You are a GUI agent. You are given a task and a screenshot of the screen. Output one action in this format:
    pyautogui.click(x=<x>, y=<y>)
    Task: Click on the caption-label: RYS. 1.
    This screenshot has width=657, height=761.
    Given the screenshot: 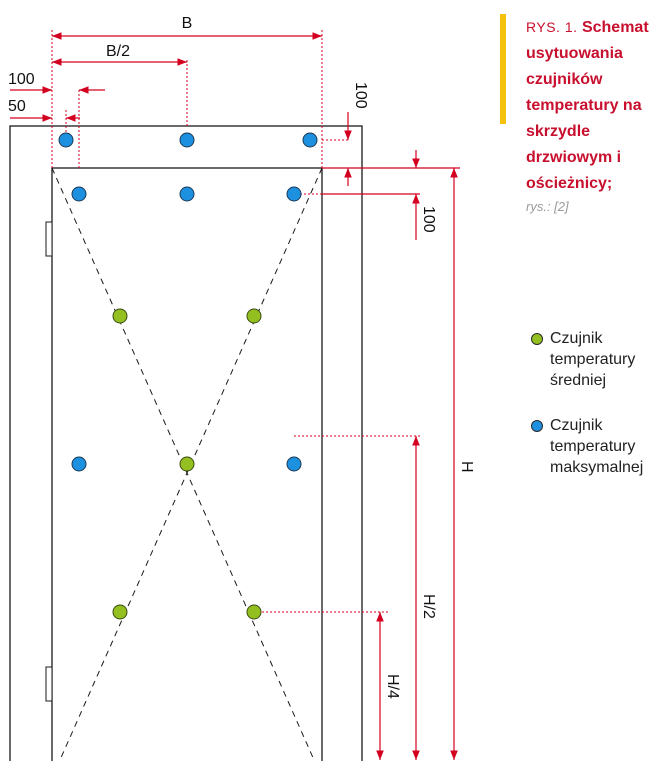 What is the action you would take?
    pyautogui.click(x=552, y=27)
    